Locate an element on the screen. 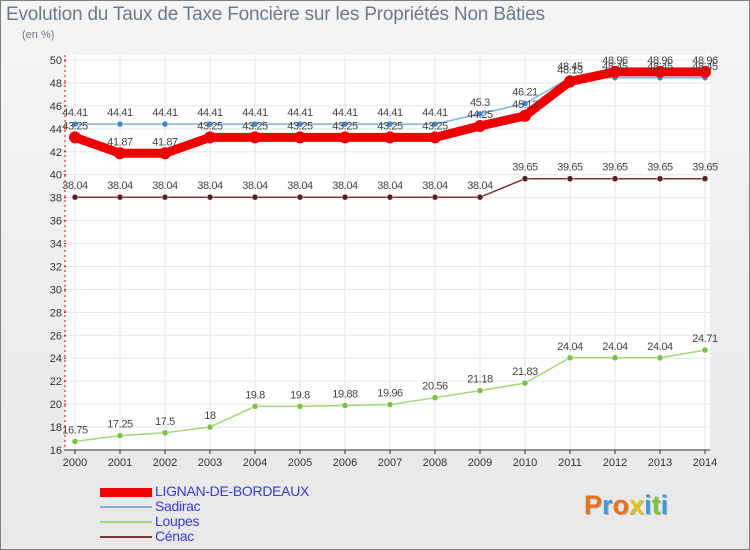 This screenshot has width=750, height=550. x-tick-label: 2004 is located at coordinates (255, 463).